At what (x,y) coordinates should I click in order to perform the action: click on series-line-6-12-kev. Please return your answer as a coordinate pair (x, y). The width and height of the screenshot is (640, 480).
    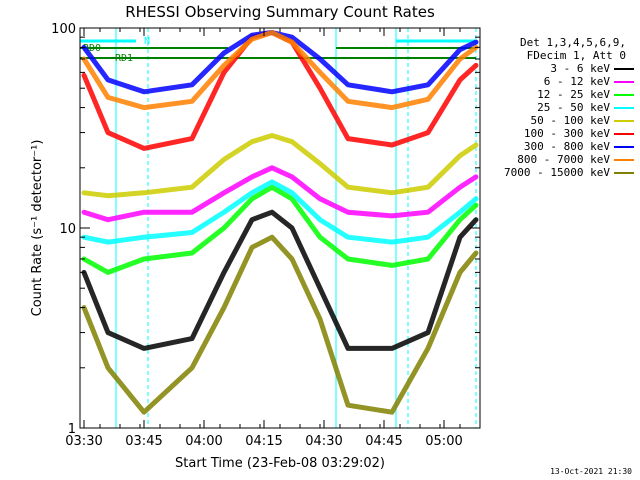
    Looking at the image, I should click on (280, 194).